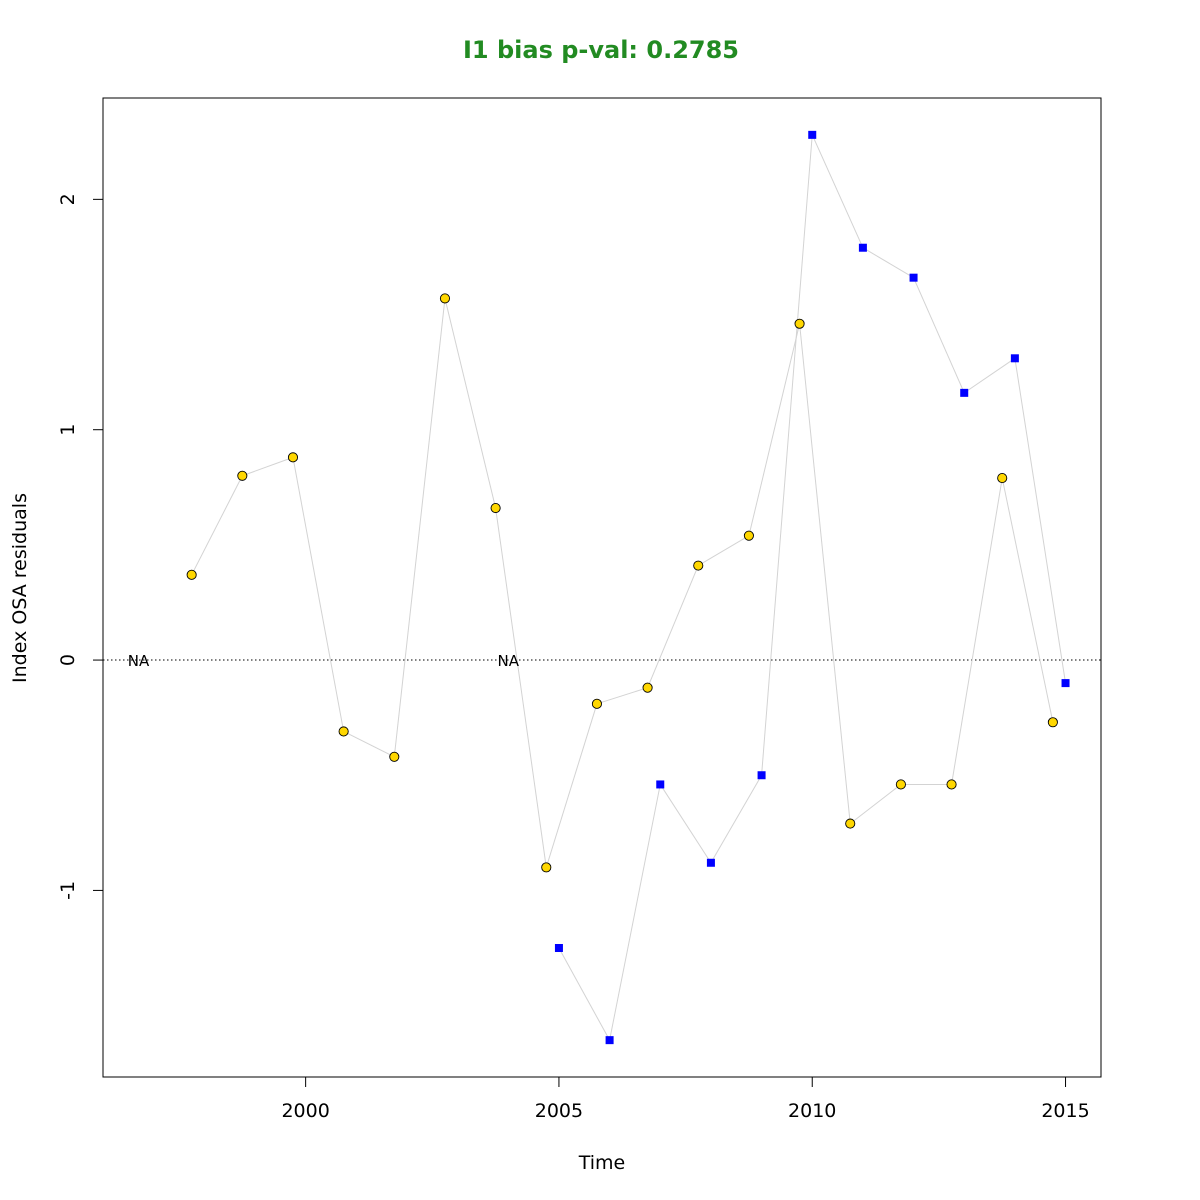 This screenshot has height=1200, width=1200. I want to click on x-axis: 2000 2005 2010 2015, so click(685, 1099).